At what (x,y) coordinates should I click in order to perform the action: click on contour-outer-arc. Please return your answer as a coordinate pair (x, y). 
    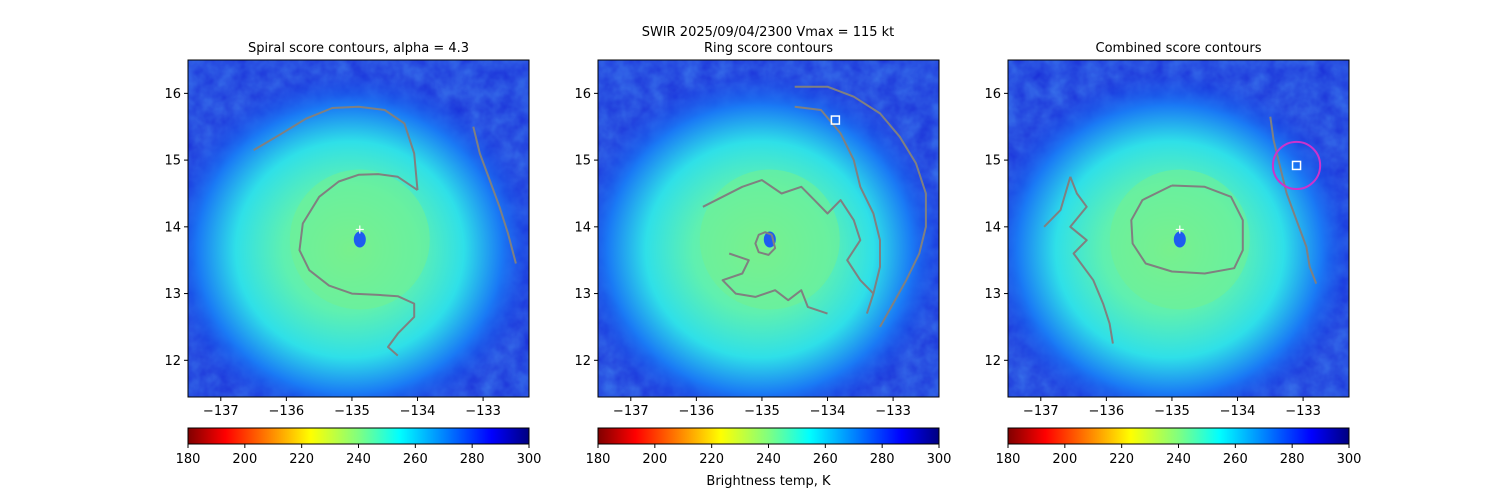
    Looking at the image, I should click on (336, 148).